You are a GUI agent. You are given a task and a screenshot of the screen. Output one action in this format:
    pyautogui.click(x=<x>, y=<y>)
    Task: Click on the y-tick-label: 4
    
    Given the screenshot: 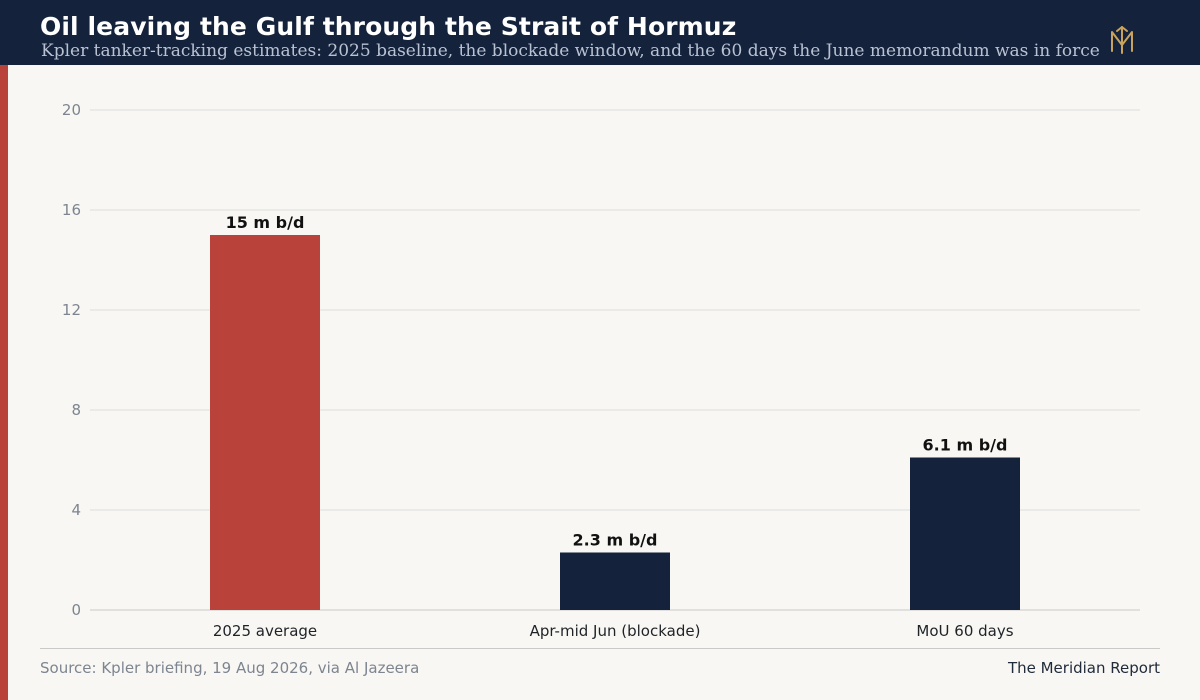 What is the action you would take?
    pyautogui.click(x=76, y=510)
    